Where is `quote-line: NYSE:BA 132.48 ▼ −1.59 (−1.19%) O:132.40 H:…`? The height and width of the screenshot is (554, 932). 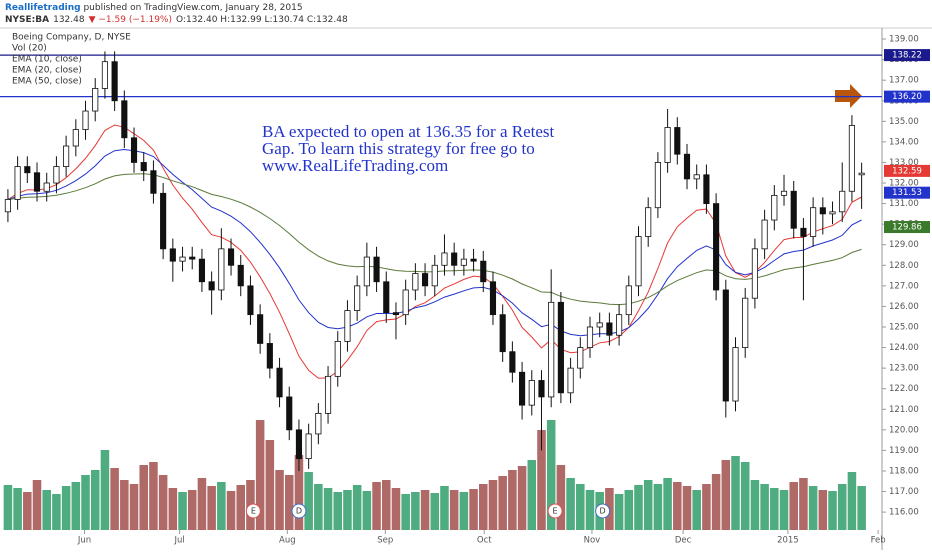
quote-line: NYSE:BA 132.48 ▼ −1.59 (−1.19%) O:132.40 H:… is located at coordinates (176, 20).